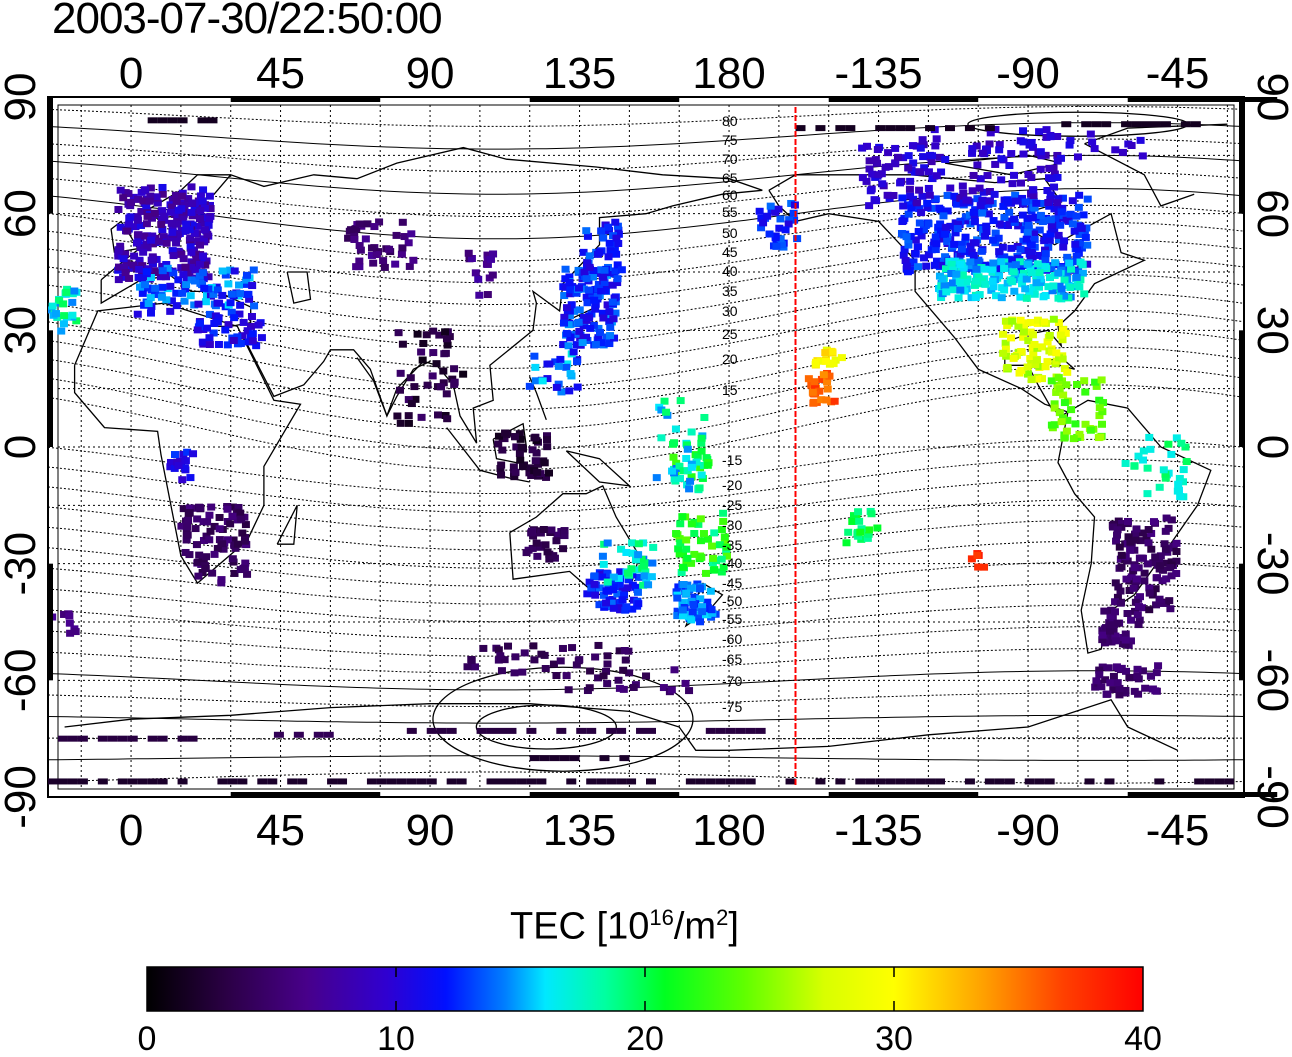  Describe the element at coordinates (730, 140) in the screenshot. I see `contour-label: 75` at that location.